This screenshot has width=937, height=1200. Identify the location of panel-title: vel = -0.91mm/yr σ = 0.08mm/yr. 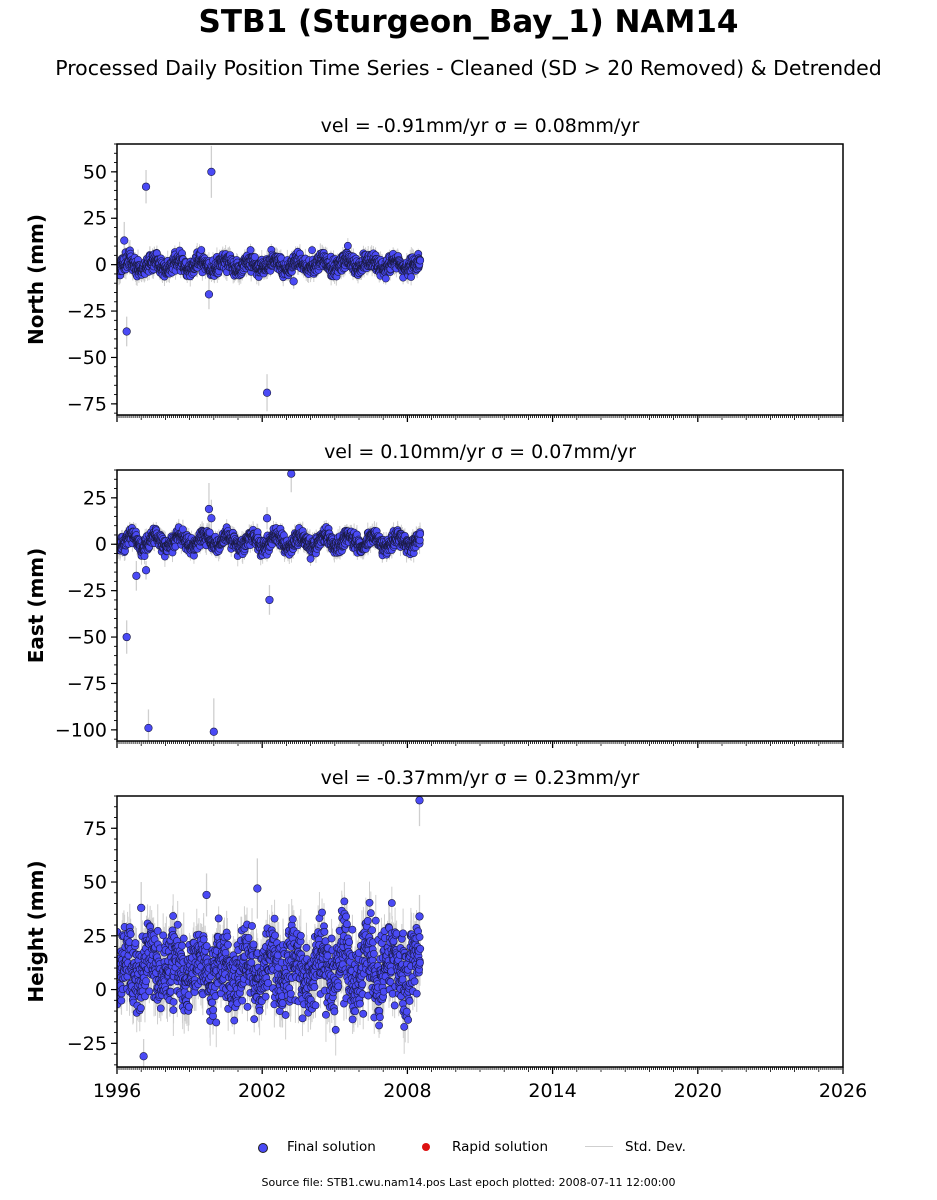
(480, 126).